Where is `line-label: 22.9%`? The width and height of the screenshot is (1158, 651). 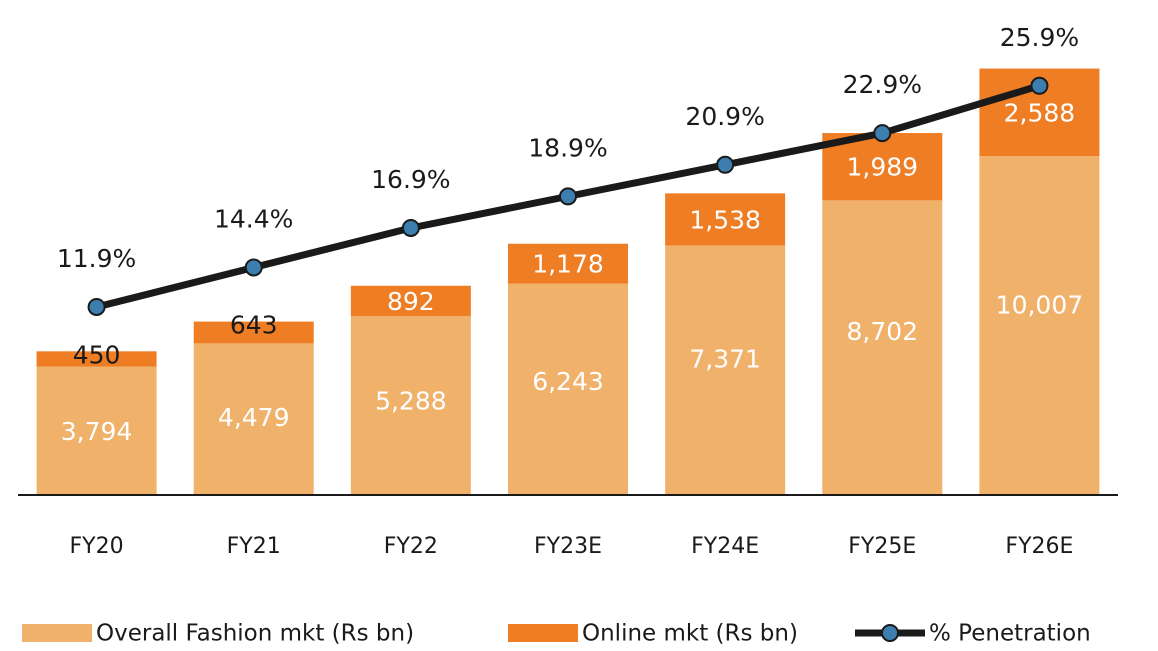 line-label: 22.9% is located at coordinates (882, 84).